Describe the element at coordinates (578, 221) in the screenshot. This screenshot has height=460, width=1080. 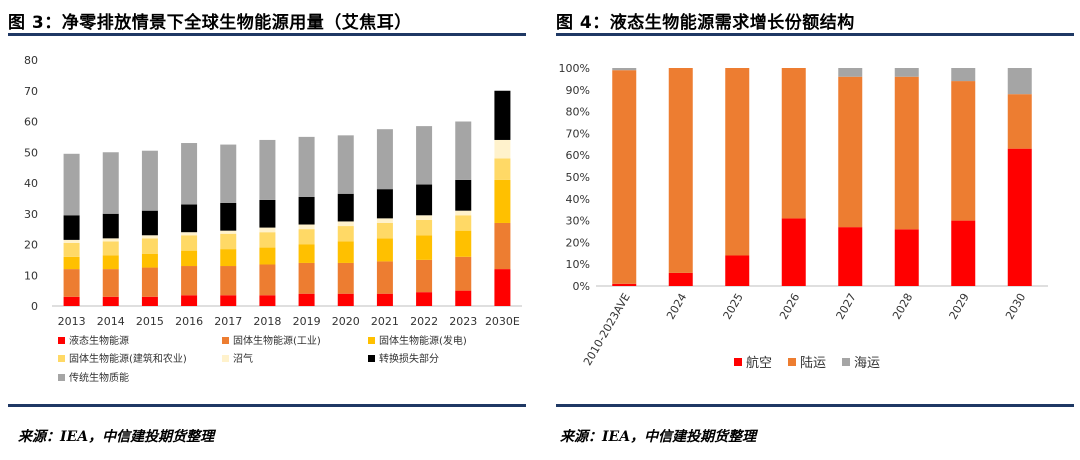
I see `y-tick-label-3: 30%` at that location.